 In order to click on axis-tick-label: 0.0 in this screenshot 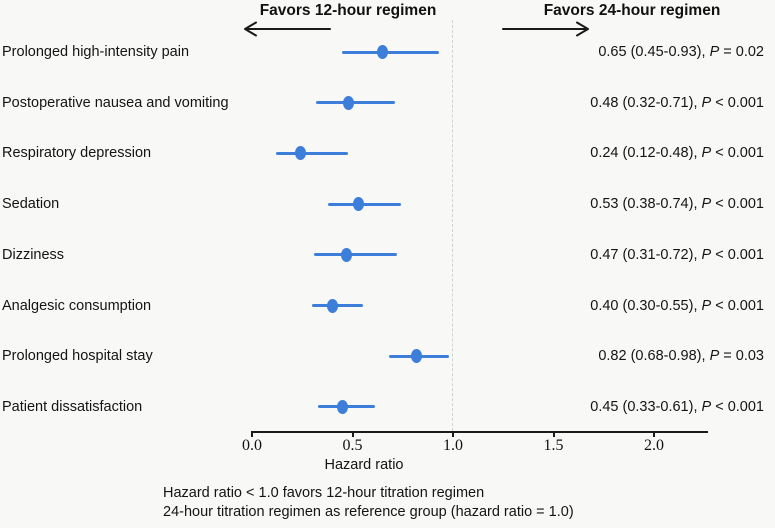, I will do `click(252, 445)`.